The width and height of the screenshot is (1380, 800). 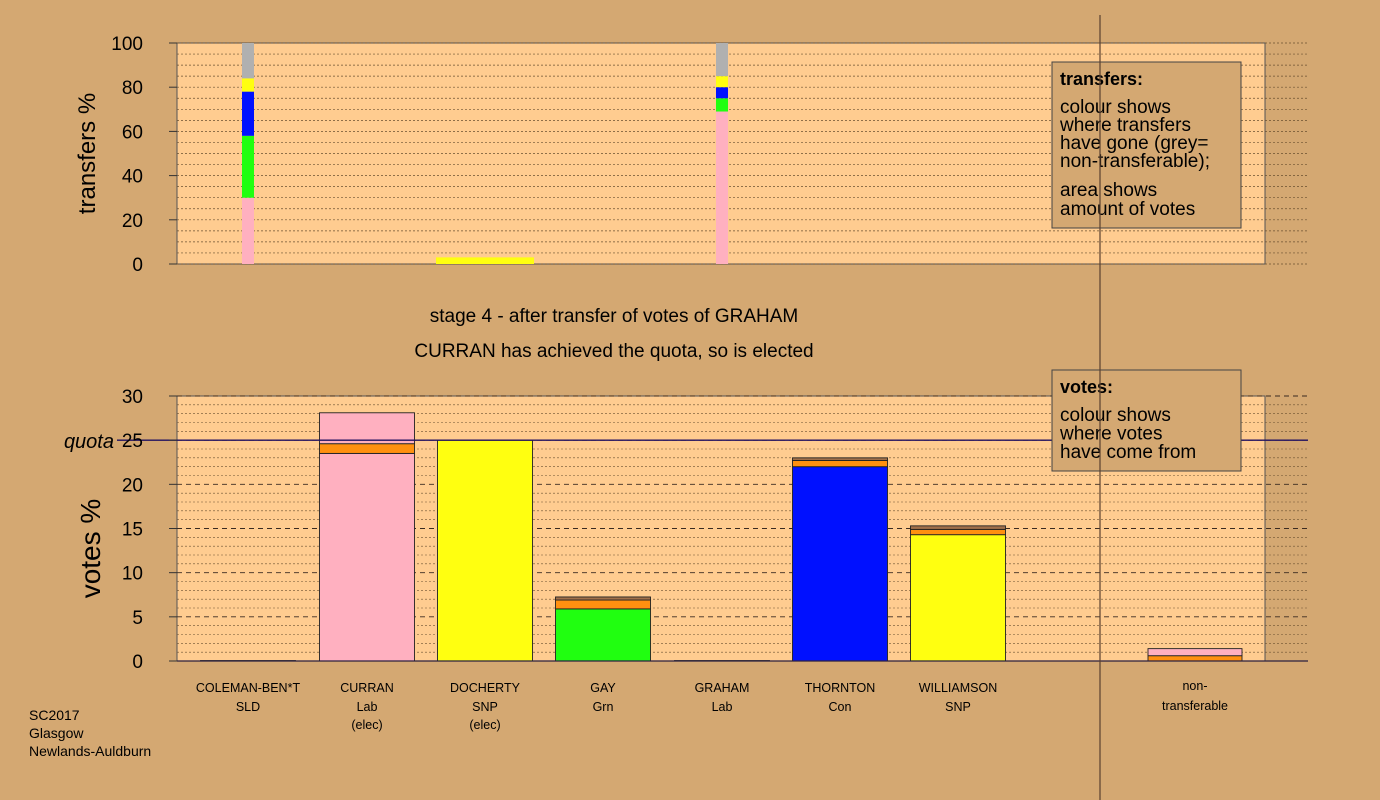 I want to click on candidate-name: THORNTON, so click(x=840, y=688).